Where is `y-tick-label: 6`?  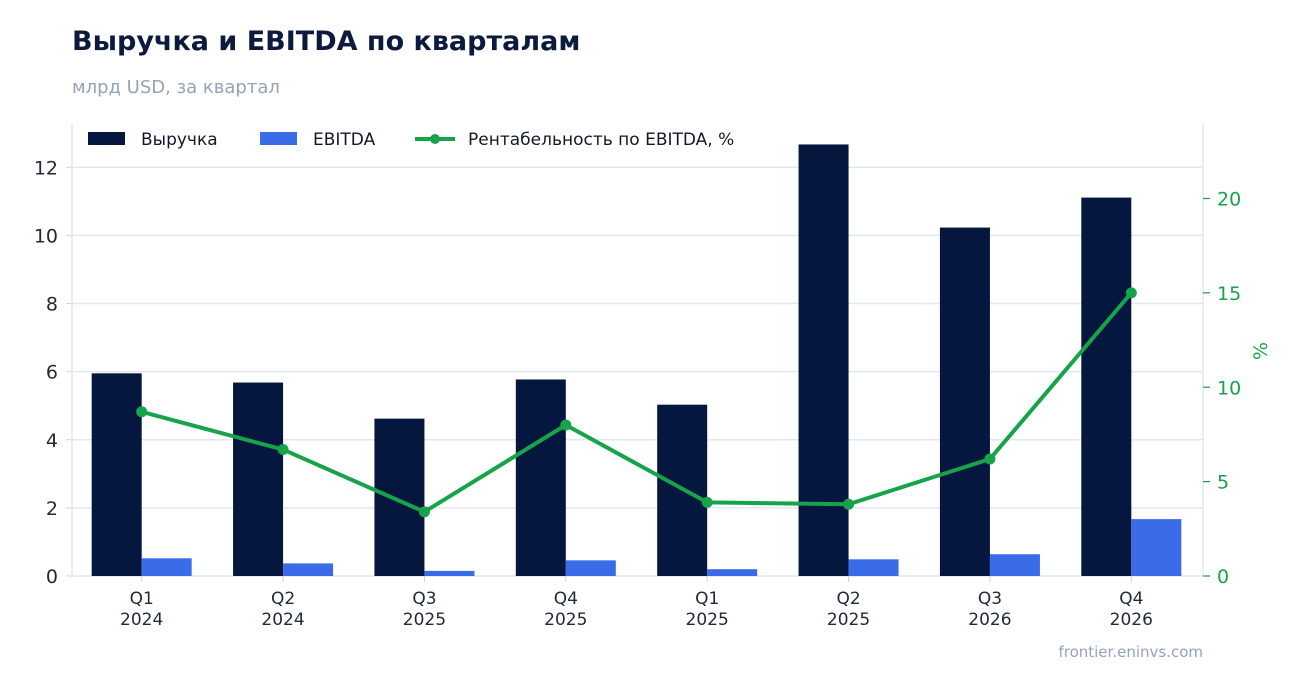 y-tick-label: 6 is located at coordinates (52, 373).